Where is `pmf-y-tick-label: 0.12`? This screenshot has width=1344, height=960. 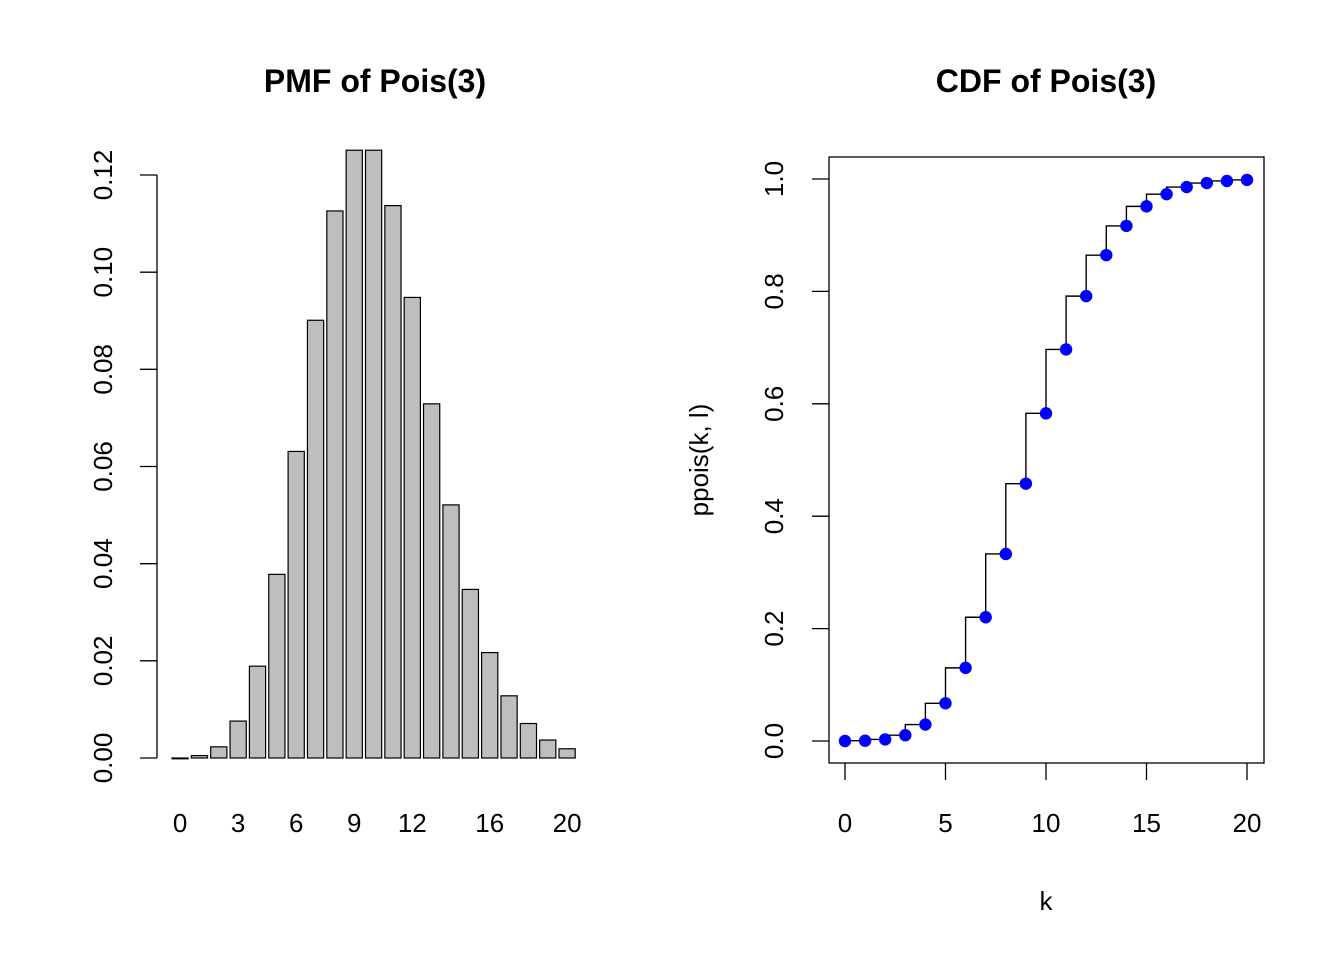 pmf-y-tick-label: 0.12 is located at coordinates (103, 175).